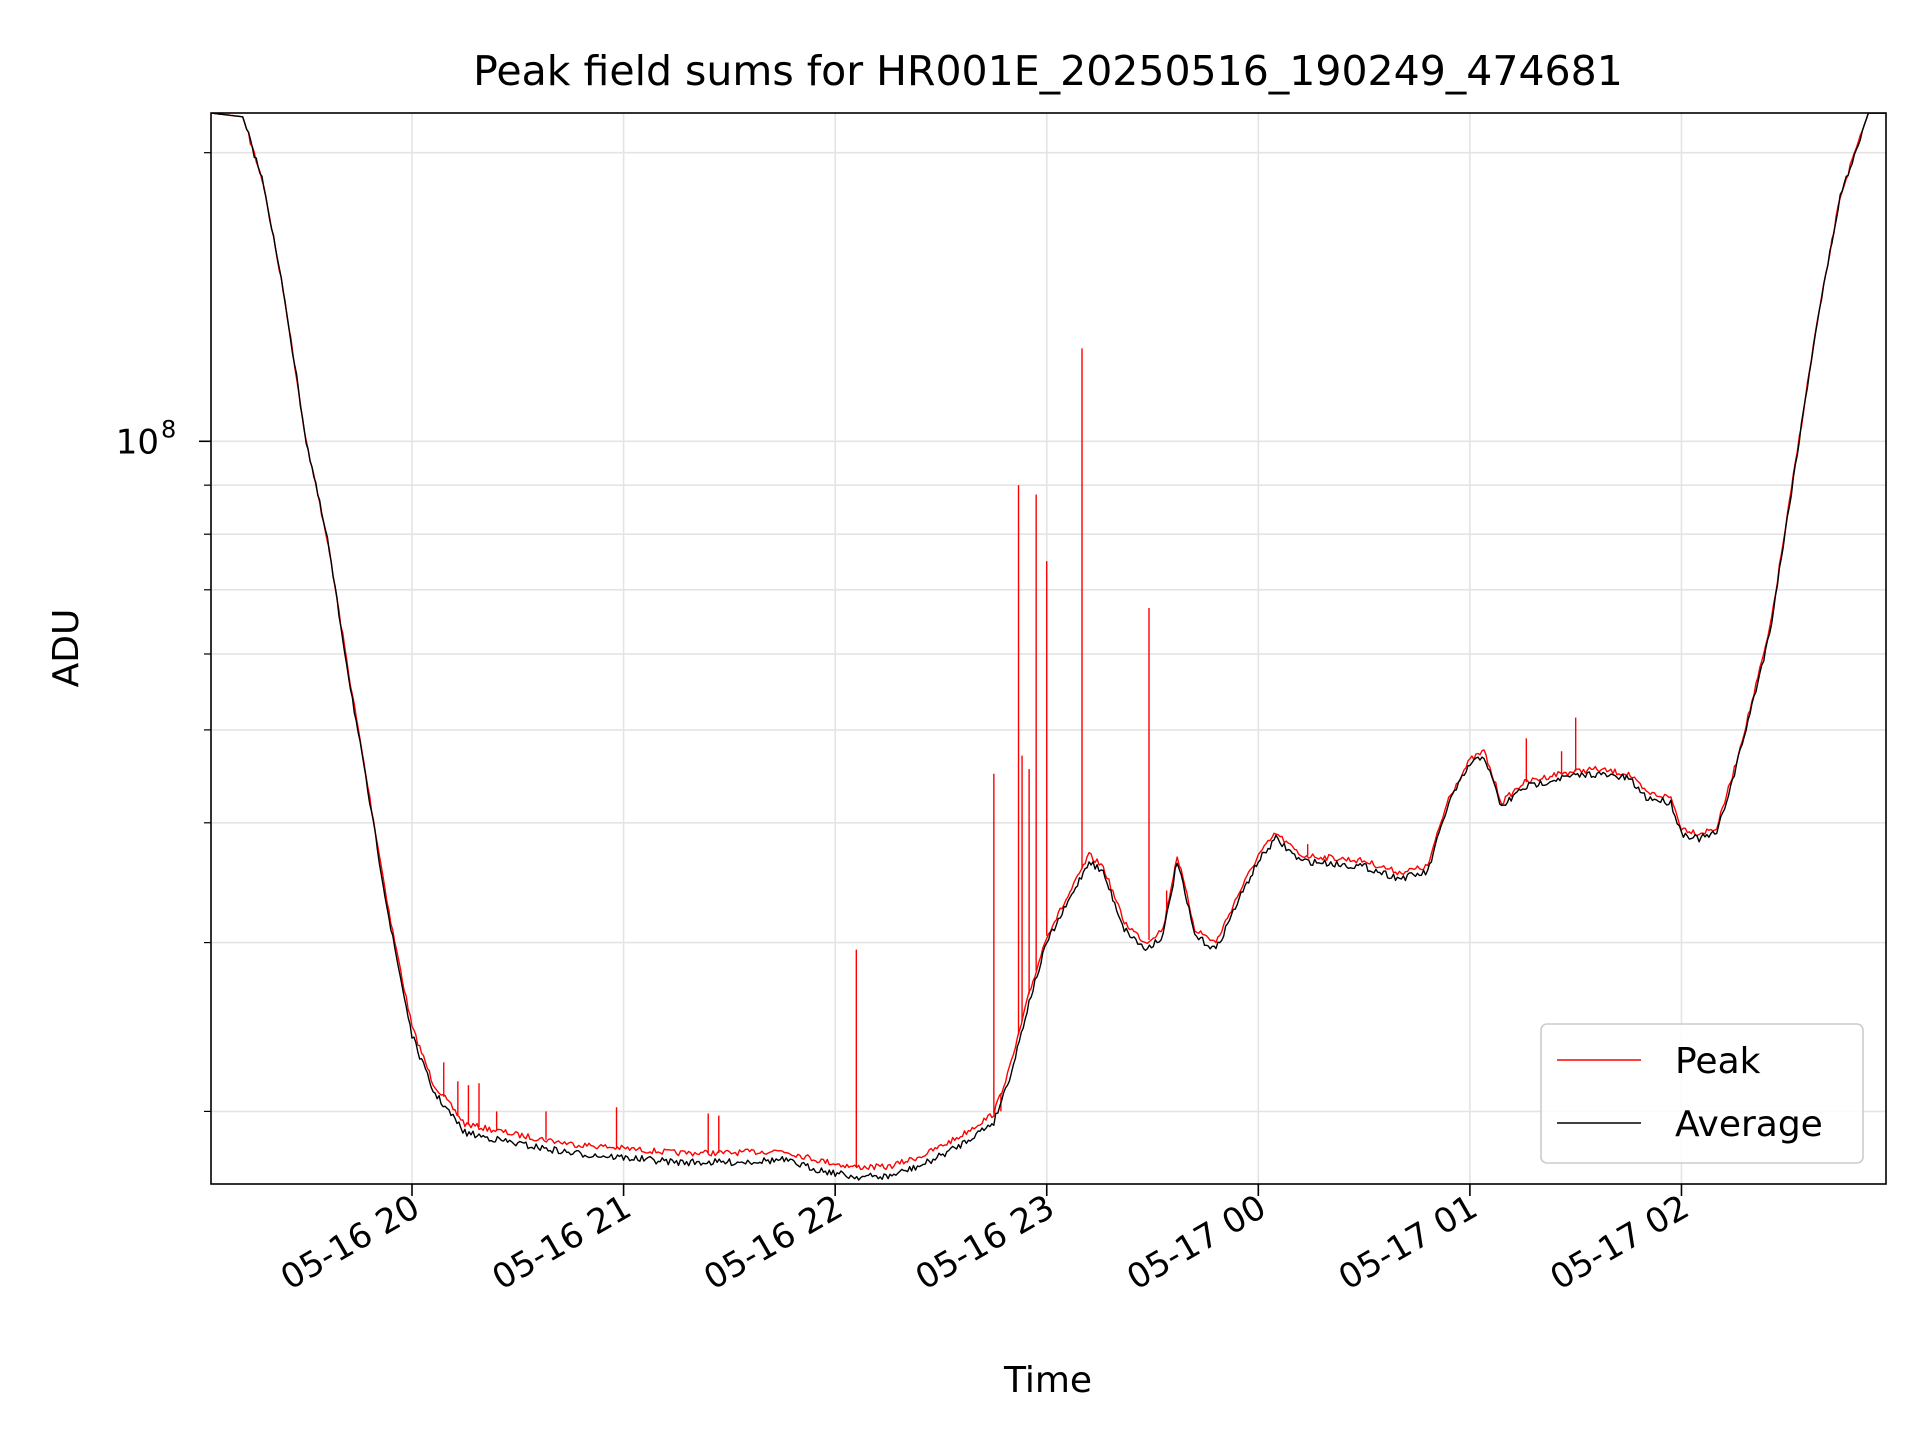 The width and height of the screenshot is (1920, 1444). I want to click on legend: Peak Average, so click(1702, 1093).